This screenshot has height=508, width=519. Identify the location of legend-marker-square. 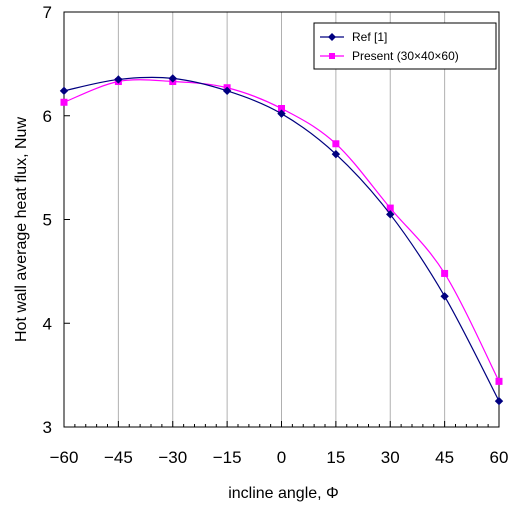
(332, 56).